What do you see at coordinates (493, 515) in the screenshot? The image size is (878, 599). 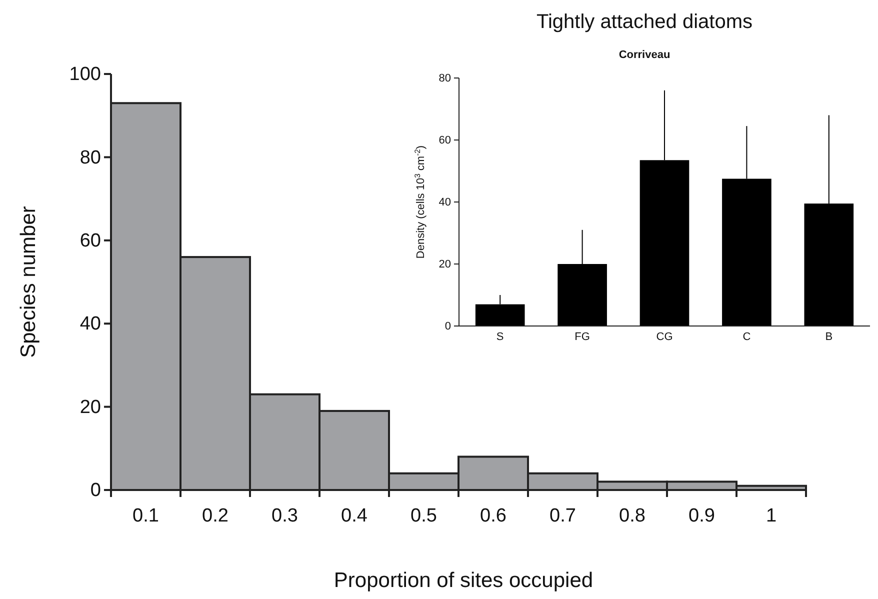 I see `x-tick-label: 0.6` at bounding box center [493, 515].